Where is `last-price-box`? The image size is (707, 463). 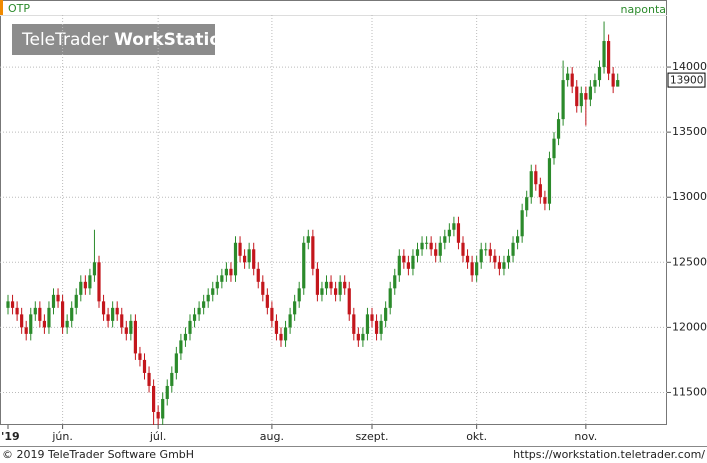 last-price-box is located at coordinates (686, 80).